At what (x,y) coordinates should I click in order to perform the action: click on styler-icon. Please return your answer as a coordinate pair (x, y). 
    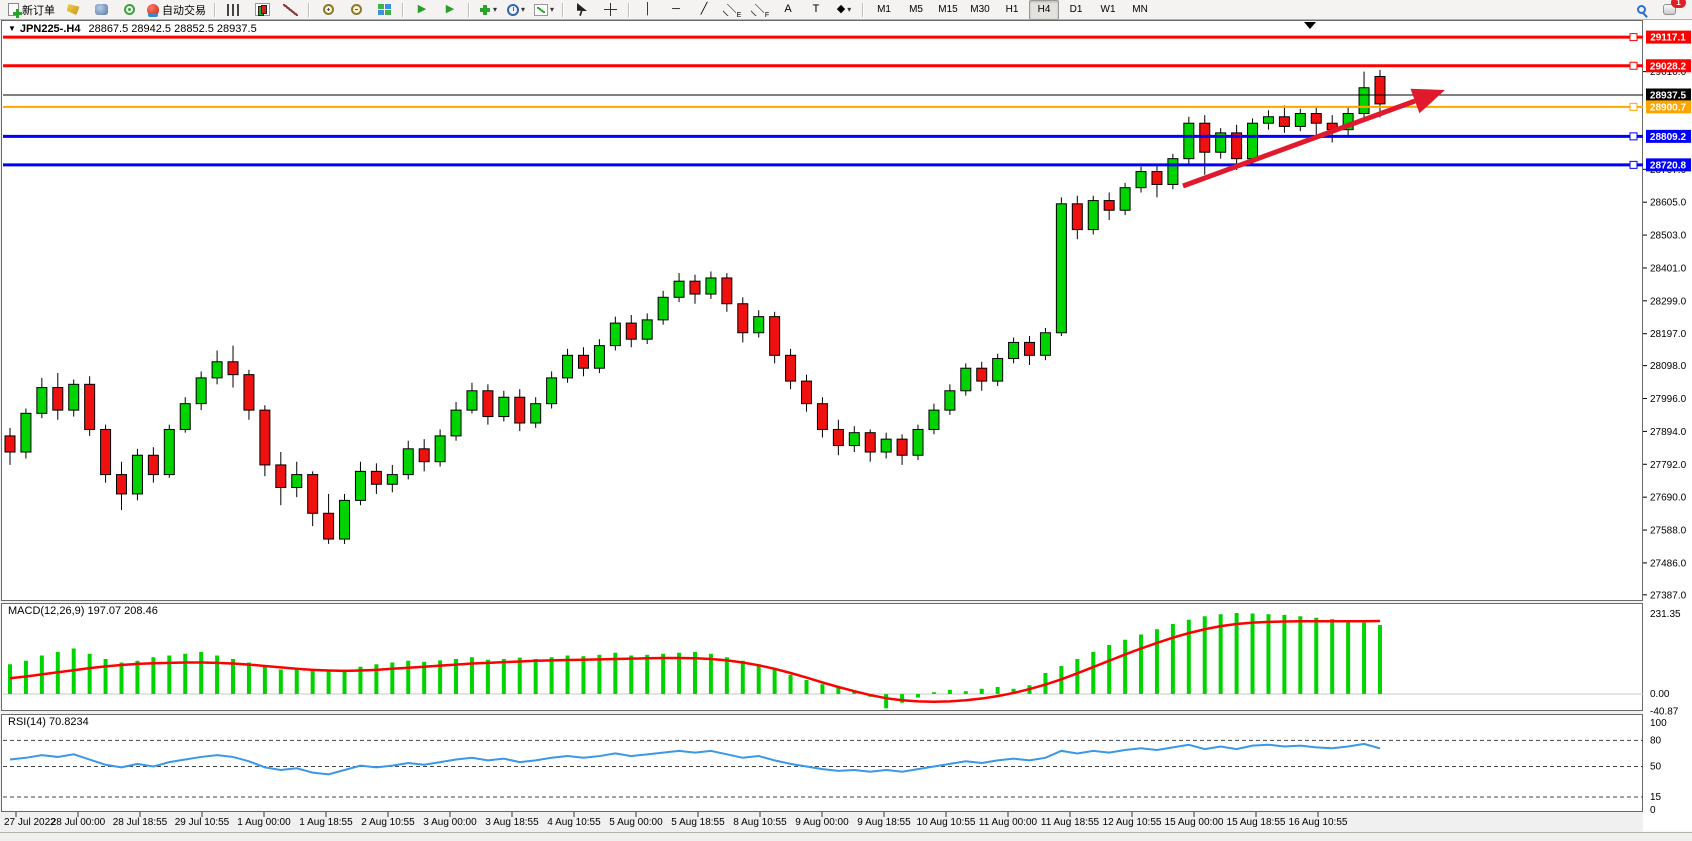
    Looking at the image, I should click on (73, 9).